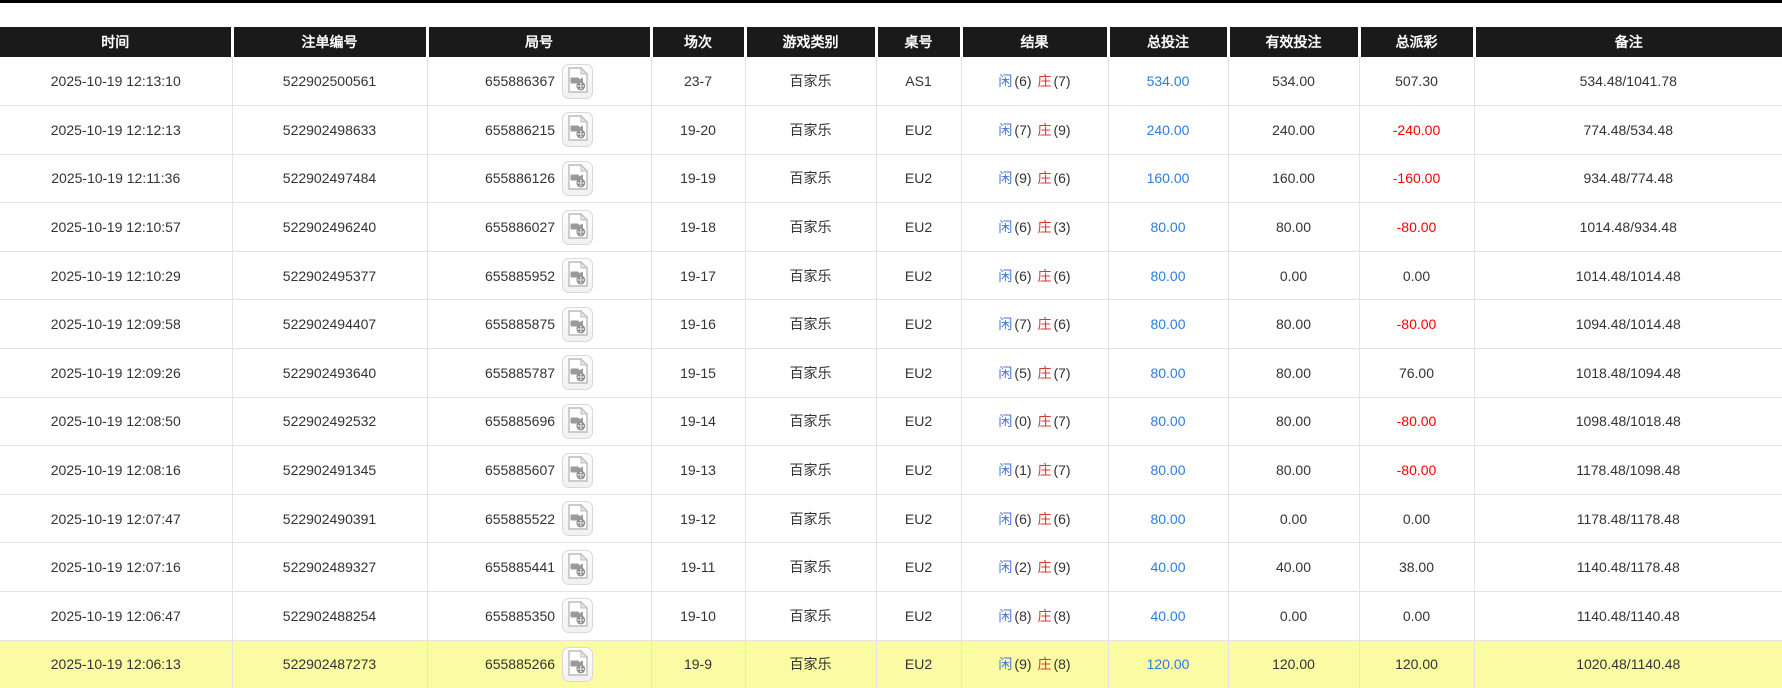 This screenshot has width=1782, height=688. Describe the element at coordinates (918, 82) in the screenshot. I see `cell-table-number: AS1` at that location.